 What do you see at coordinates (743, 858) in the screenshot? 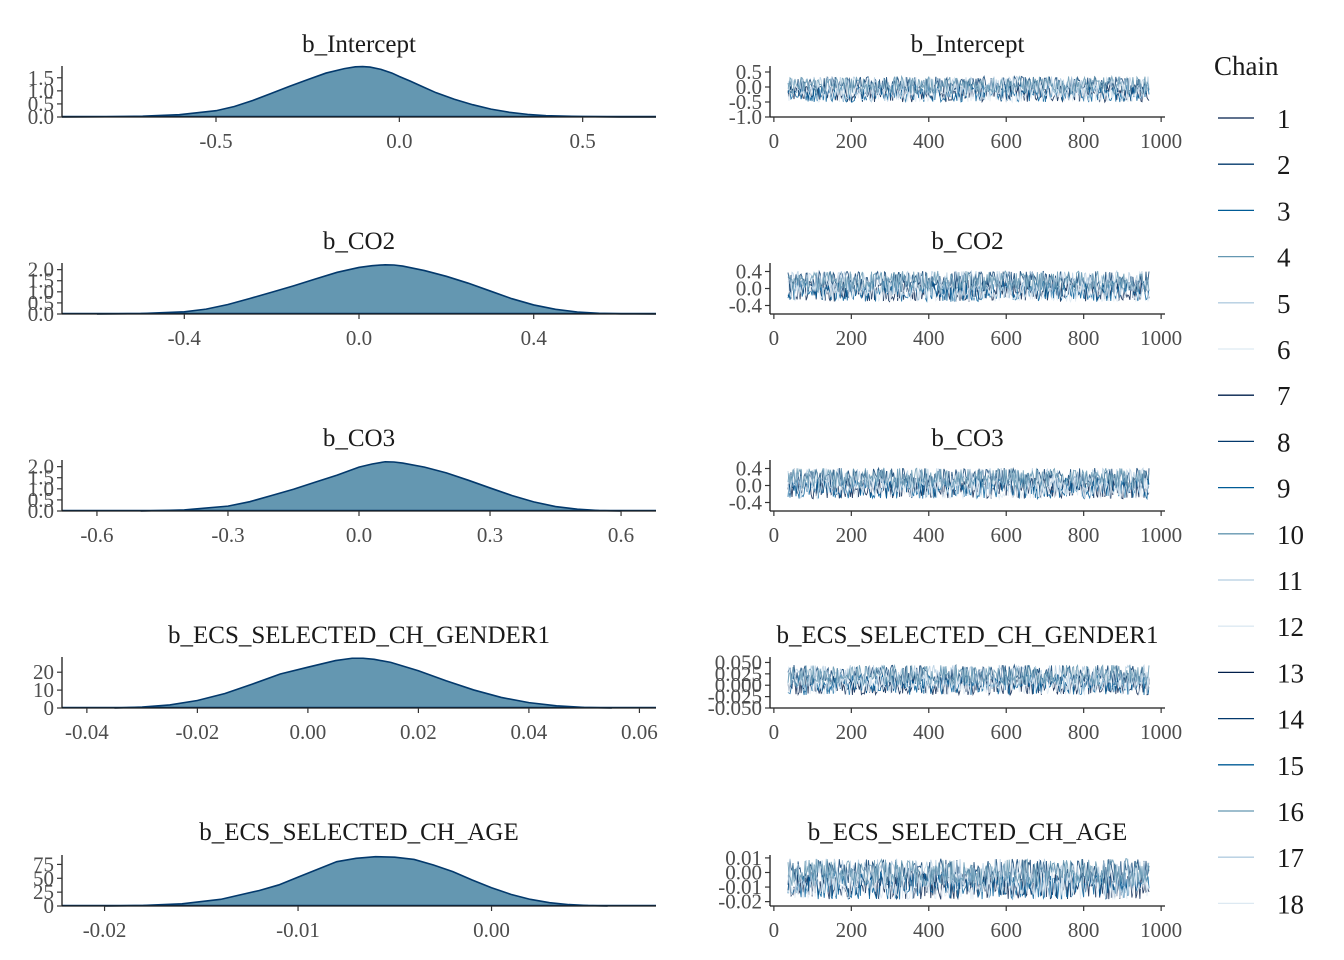
I see `y-tick-label: 0.01` at bounding box center [743, 858].